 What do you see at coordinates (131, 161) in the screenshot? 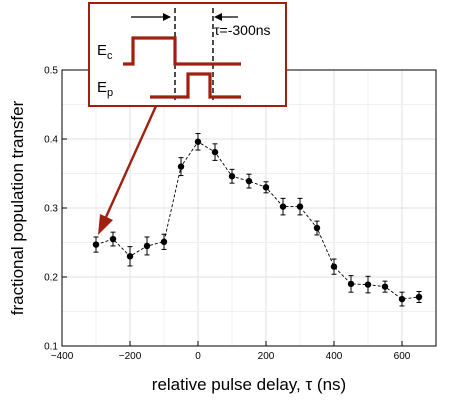
I see `inset-pointer-arrow` at bounding box center [131, 161].